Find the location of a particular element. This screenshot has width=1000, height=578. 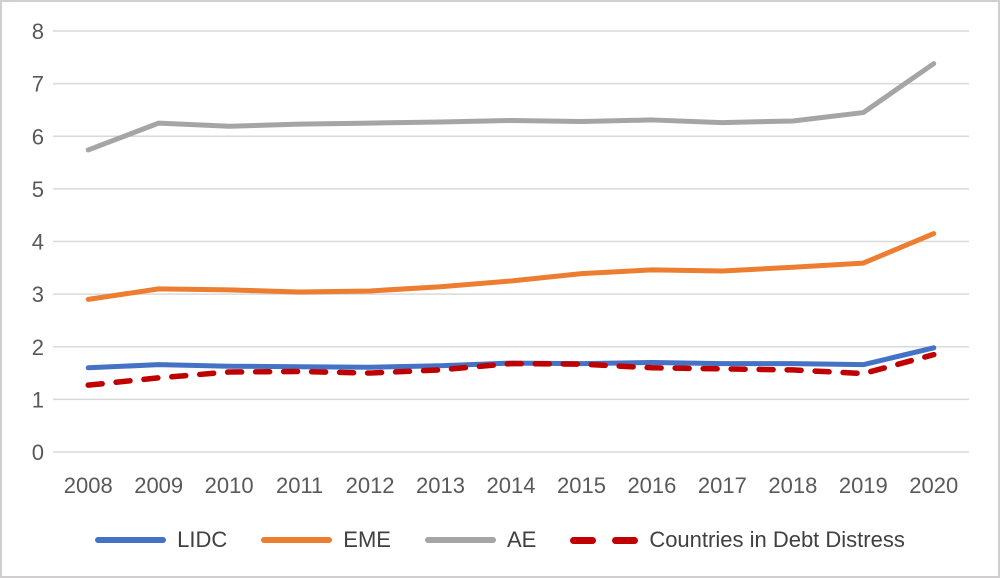

legend-item-ae: AE is located at coordinates (480, 540).